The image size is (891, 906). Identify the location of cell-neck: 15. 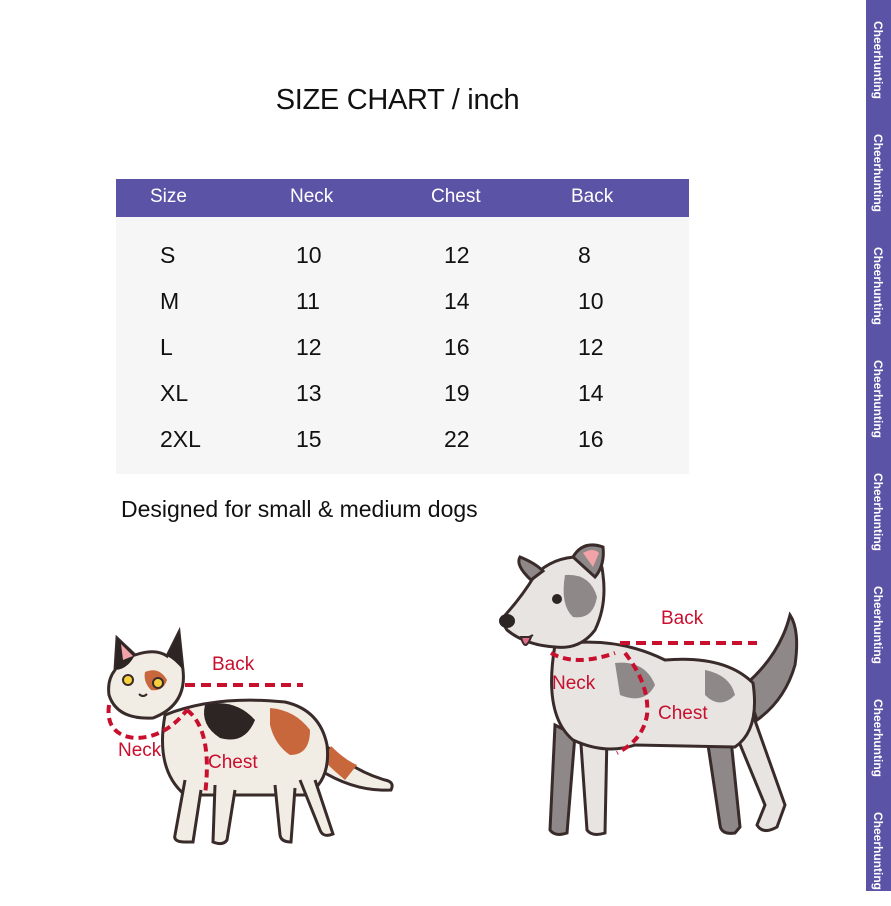
(309, 439).